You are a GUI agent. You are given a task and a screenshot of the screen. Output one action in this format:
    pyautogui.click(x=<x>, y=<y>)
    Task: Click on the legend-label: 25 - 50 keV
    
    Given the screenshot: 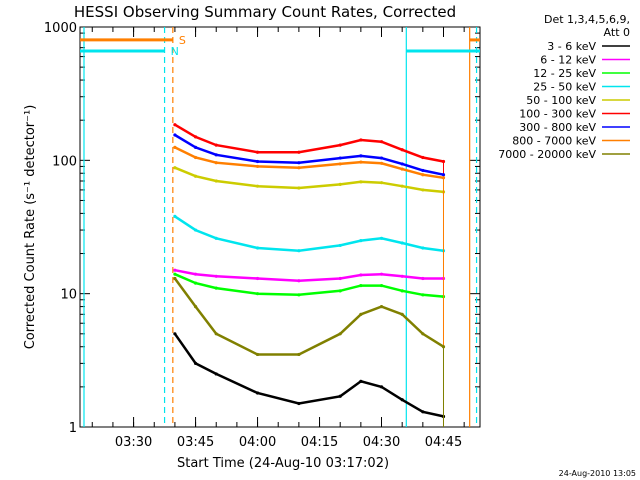 What is the action you would take?
    pyautogui.click(x=564, y=87)
    